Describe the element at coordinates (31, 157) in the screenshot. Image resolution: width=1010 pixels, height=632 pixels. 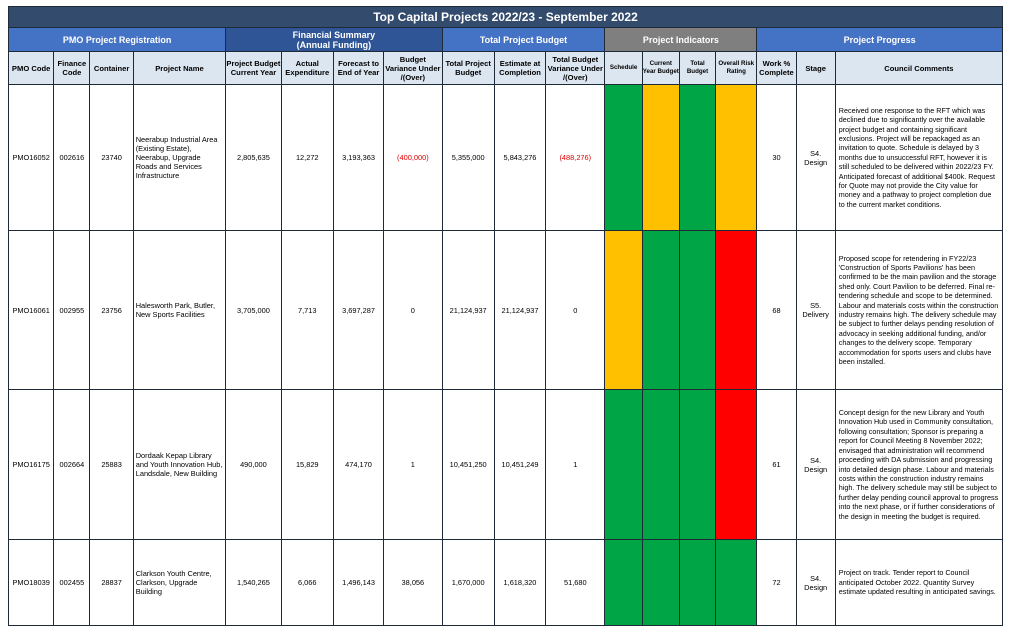
I see `pmo-code-cell: PMO16052` at that location.